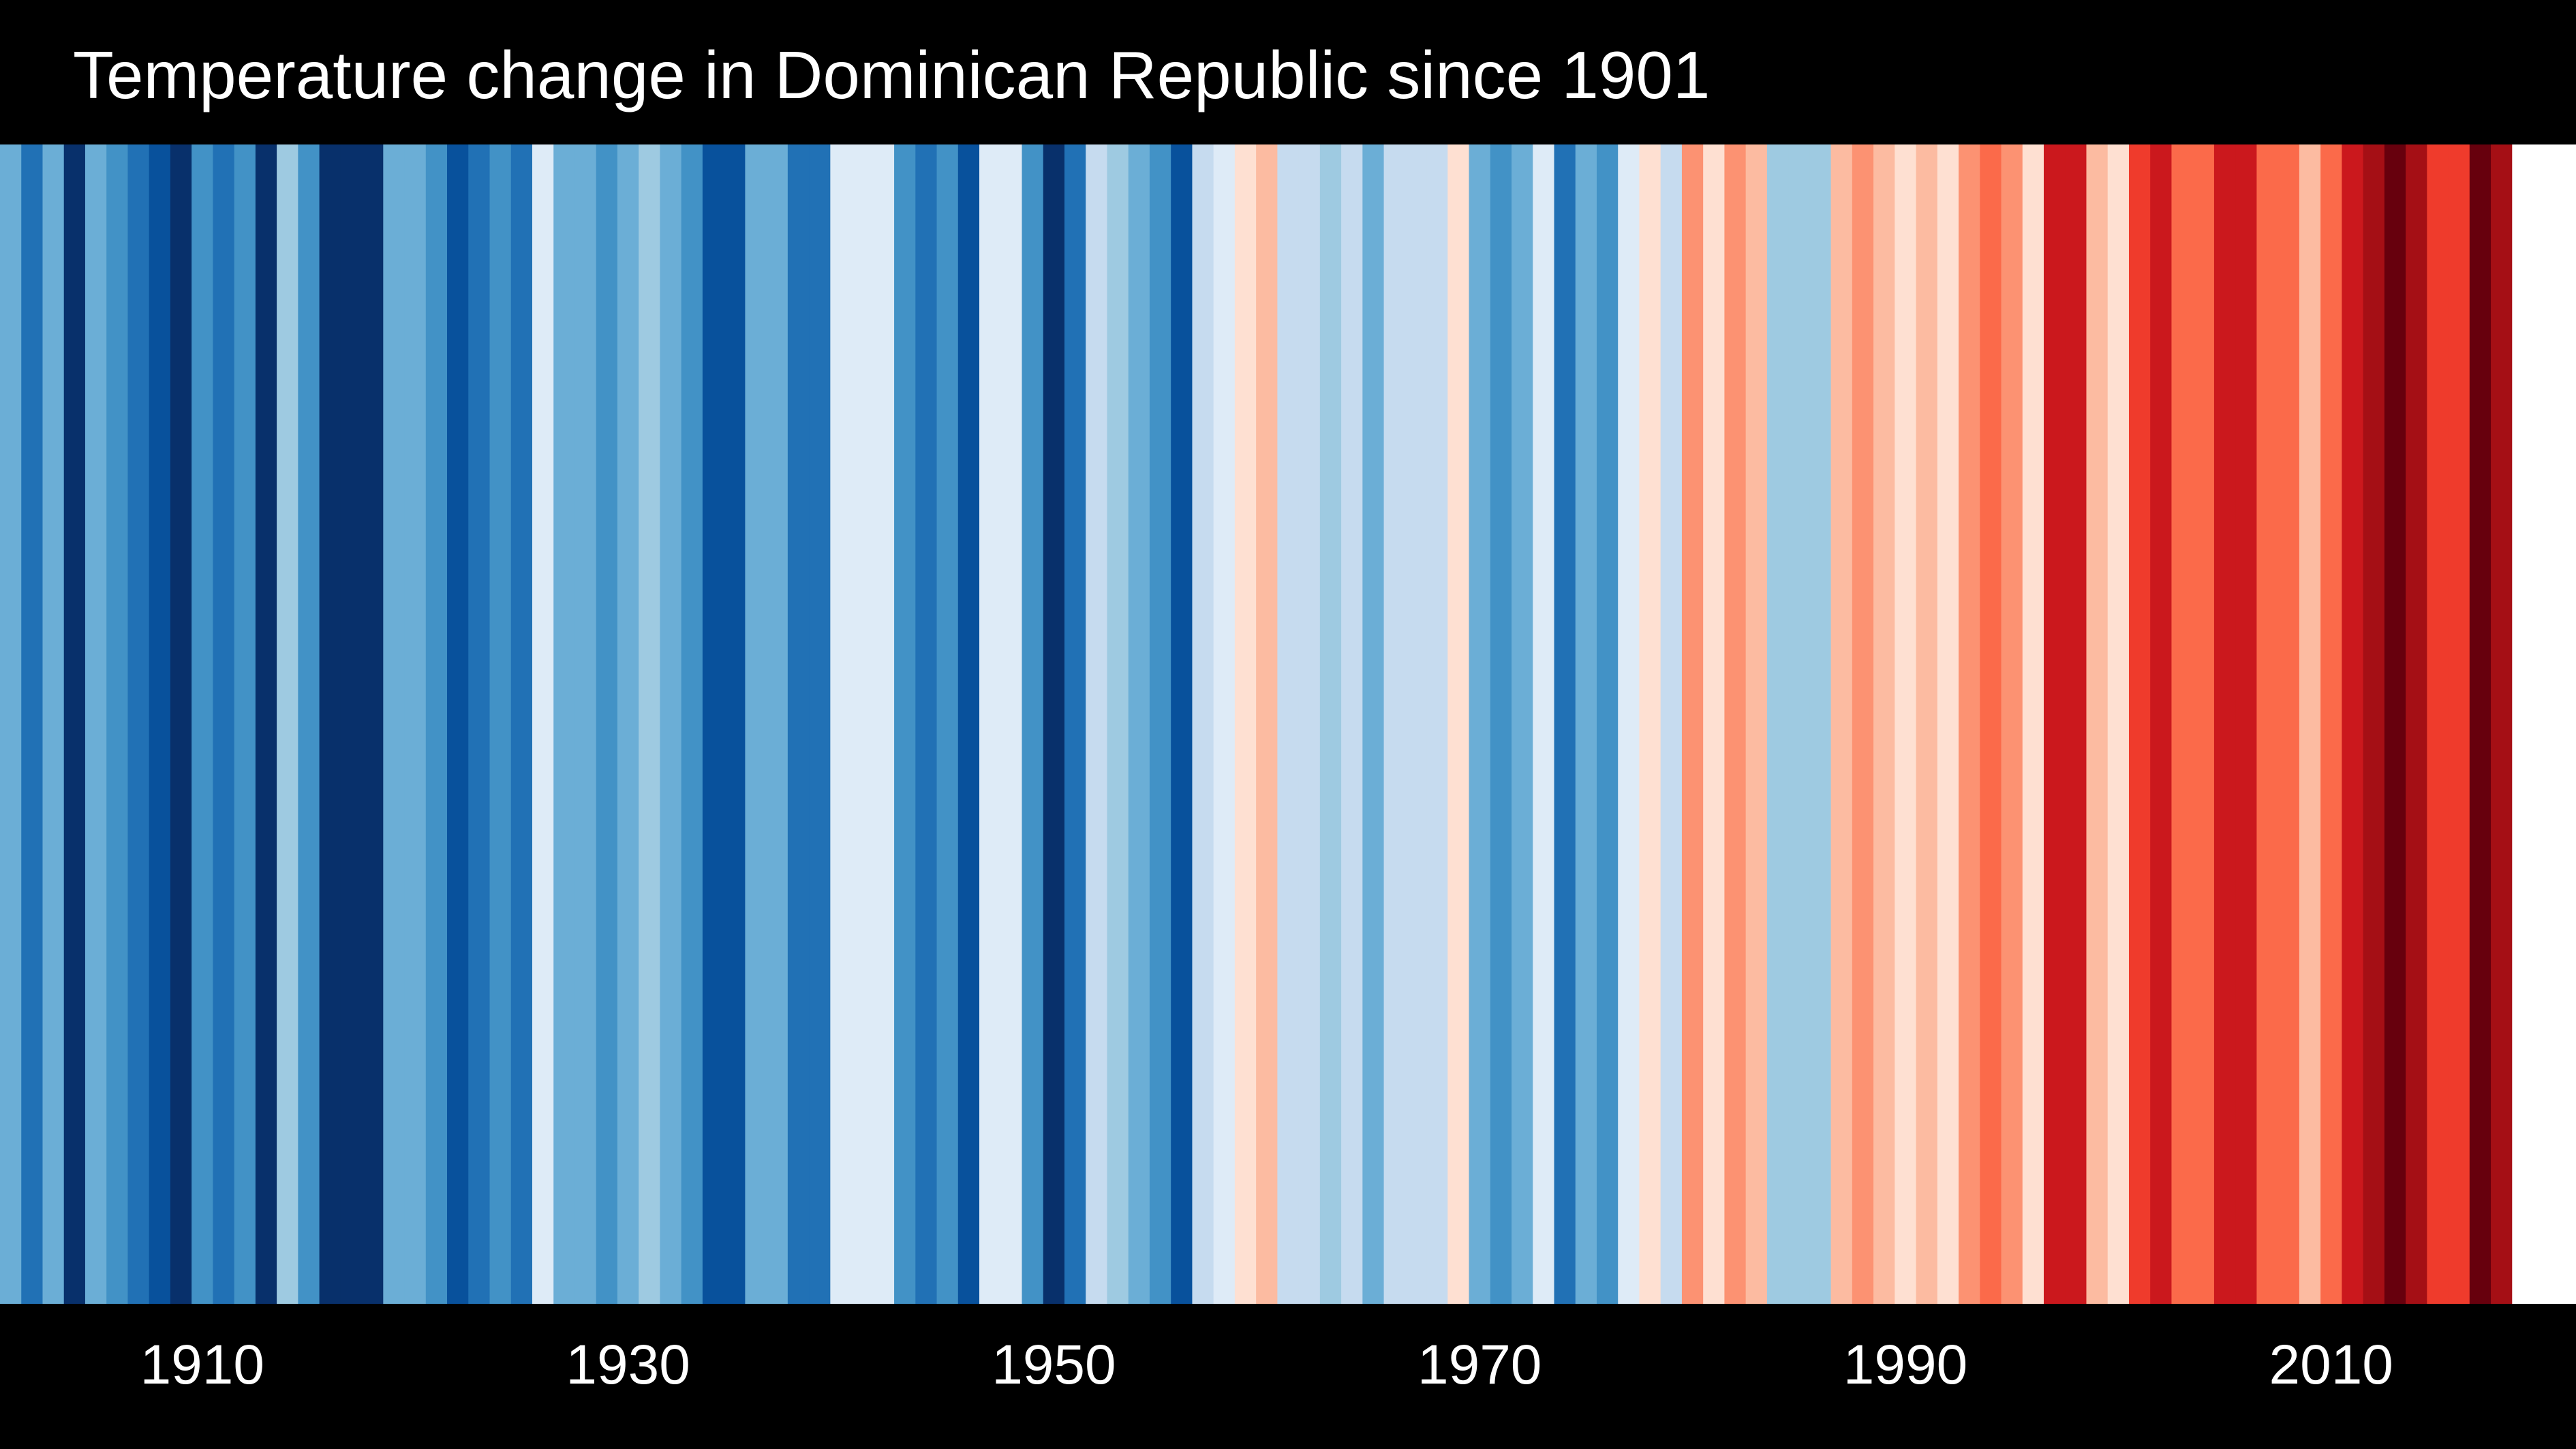  Describe the element at coordinates (415, 724) in the screenshot. I see `stripe-1920` at that location.